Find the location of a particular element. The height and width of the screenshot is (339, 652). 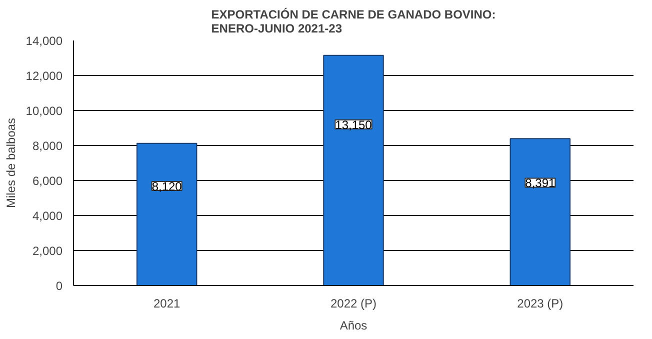

x-axis-title: Años is located at coordinates (354, 325).